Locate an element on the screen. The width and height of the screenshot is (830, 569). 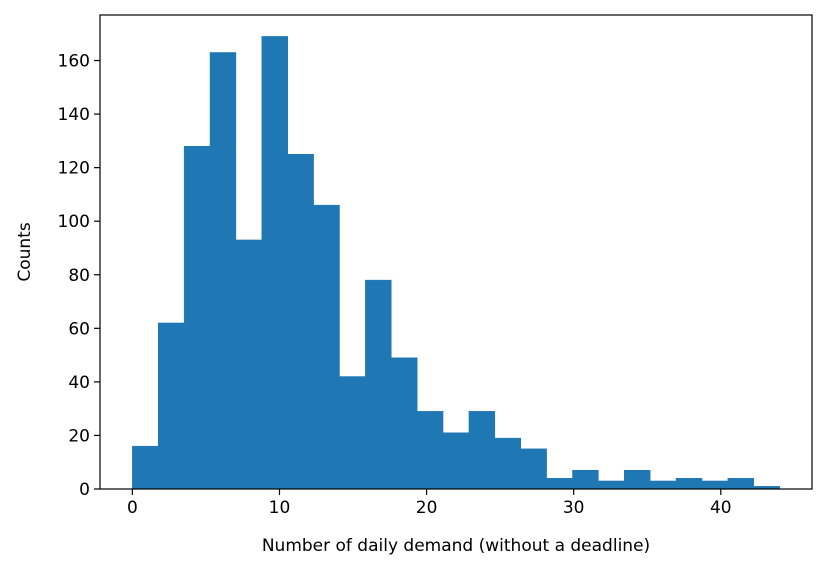
y-tick-label: 140 is located at coordinates (74, 115).